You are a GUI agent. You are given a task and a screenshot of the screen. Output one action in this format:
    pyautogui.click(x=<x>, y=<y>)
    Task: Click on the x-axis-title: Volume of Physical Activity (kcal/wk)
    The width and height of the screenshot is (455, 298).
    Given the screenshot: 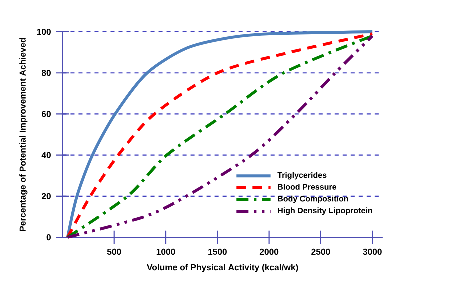 What is the action you would take?
    pyautogui.click(x=222, y=268)
    